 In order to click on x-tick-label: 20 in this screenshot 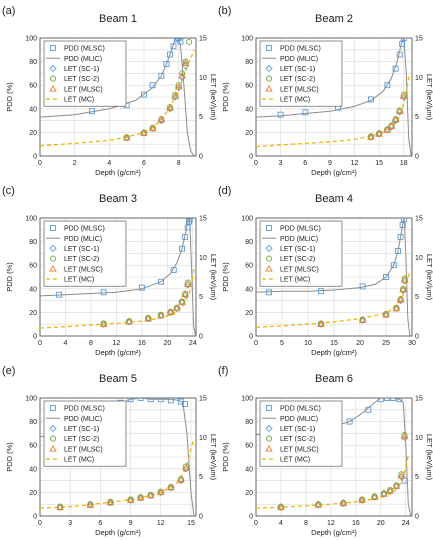, I will do `click(360, 343)`.